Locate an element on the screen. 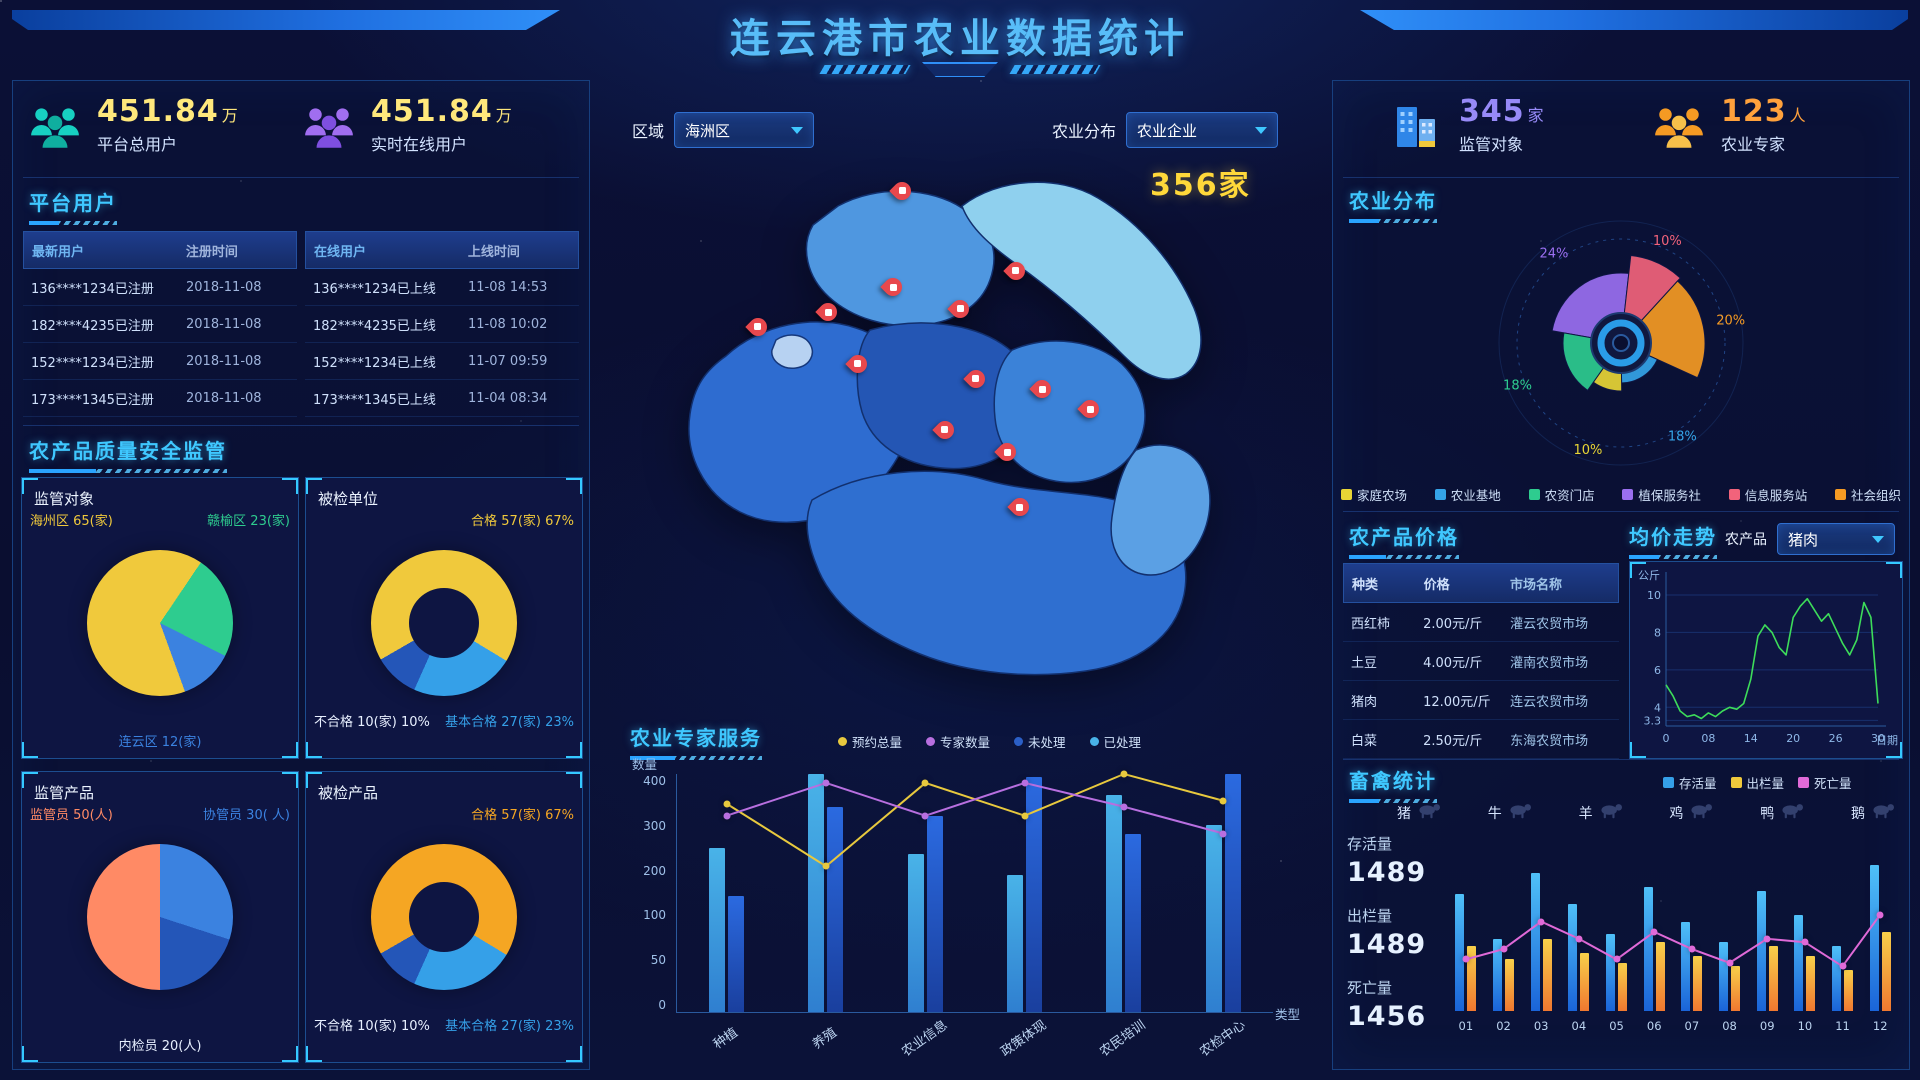  x-axis-labels: 种植 养殖 农业信息 政策体现 农民培训 农检中心 is located at coordinates (974, 1043).